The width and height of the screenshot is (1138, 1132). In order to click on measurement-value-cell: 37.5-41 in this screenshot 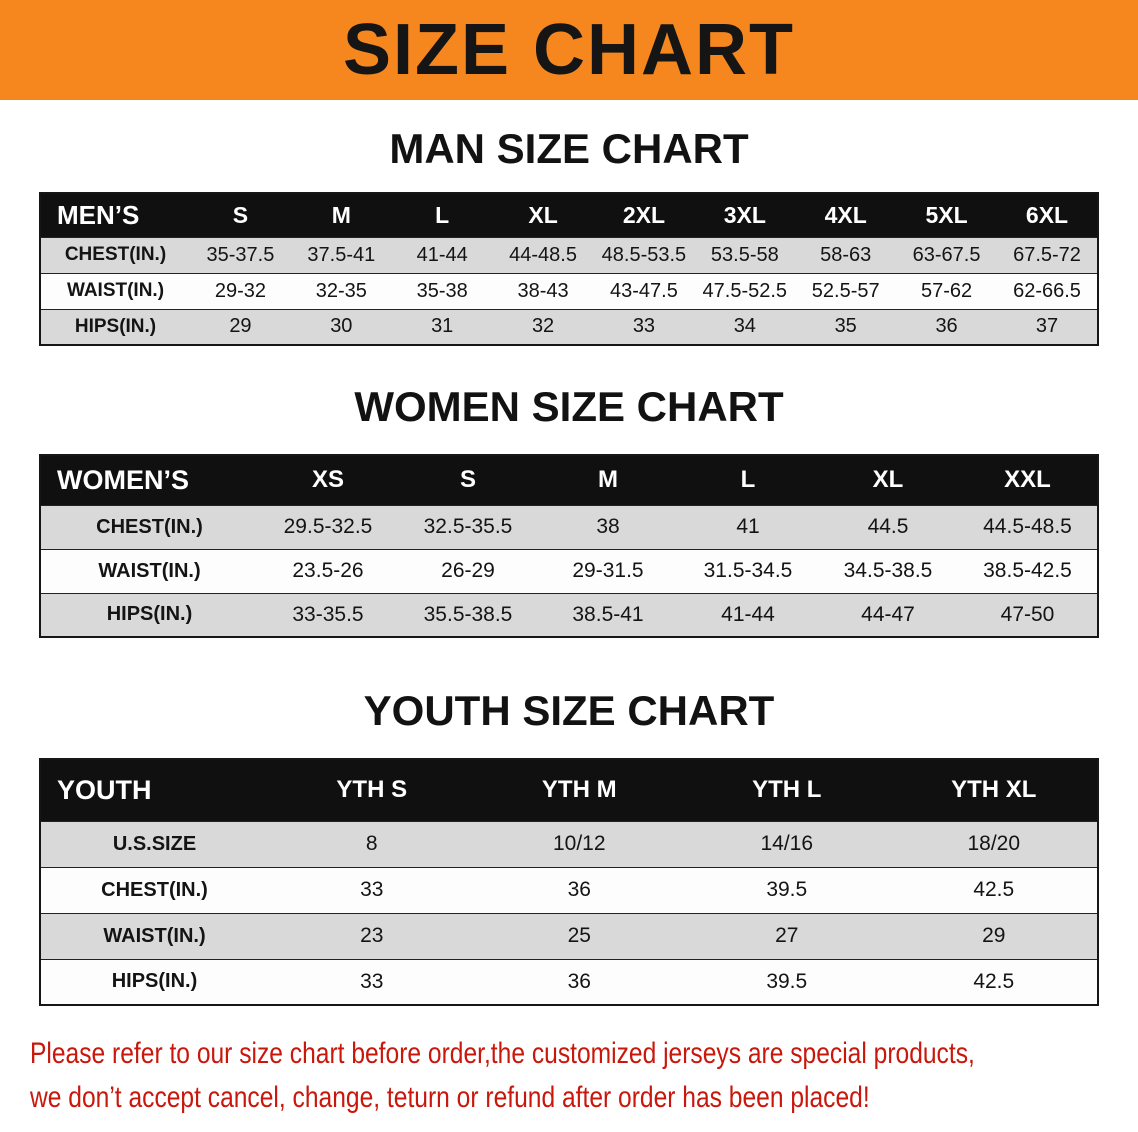, I will do `click(341, 254)`.